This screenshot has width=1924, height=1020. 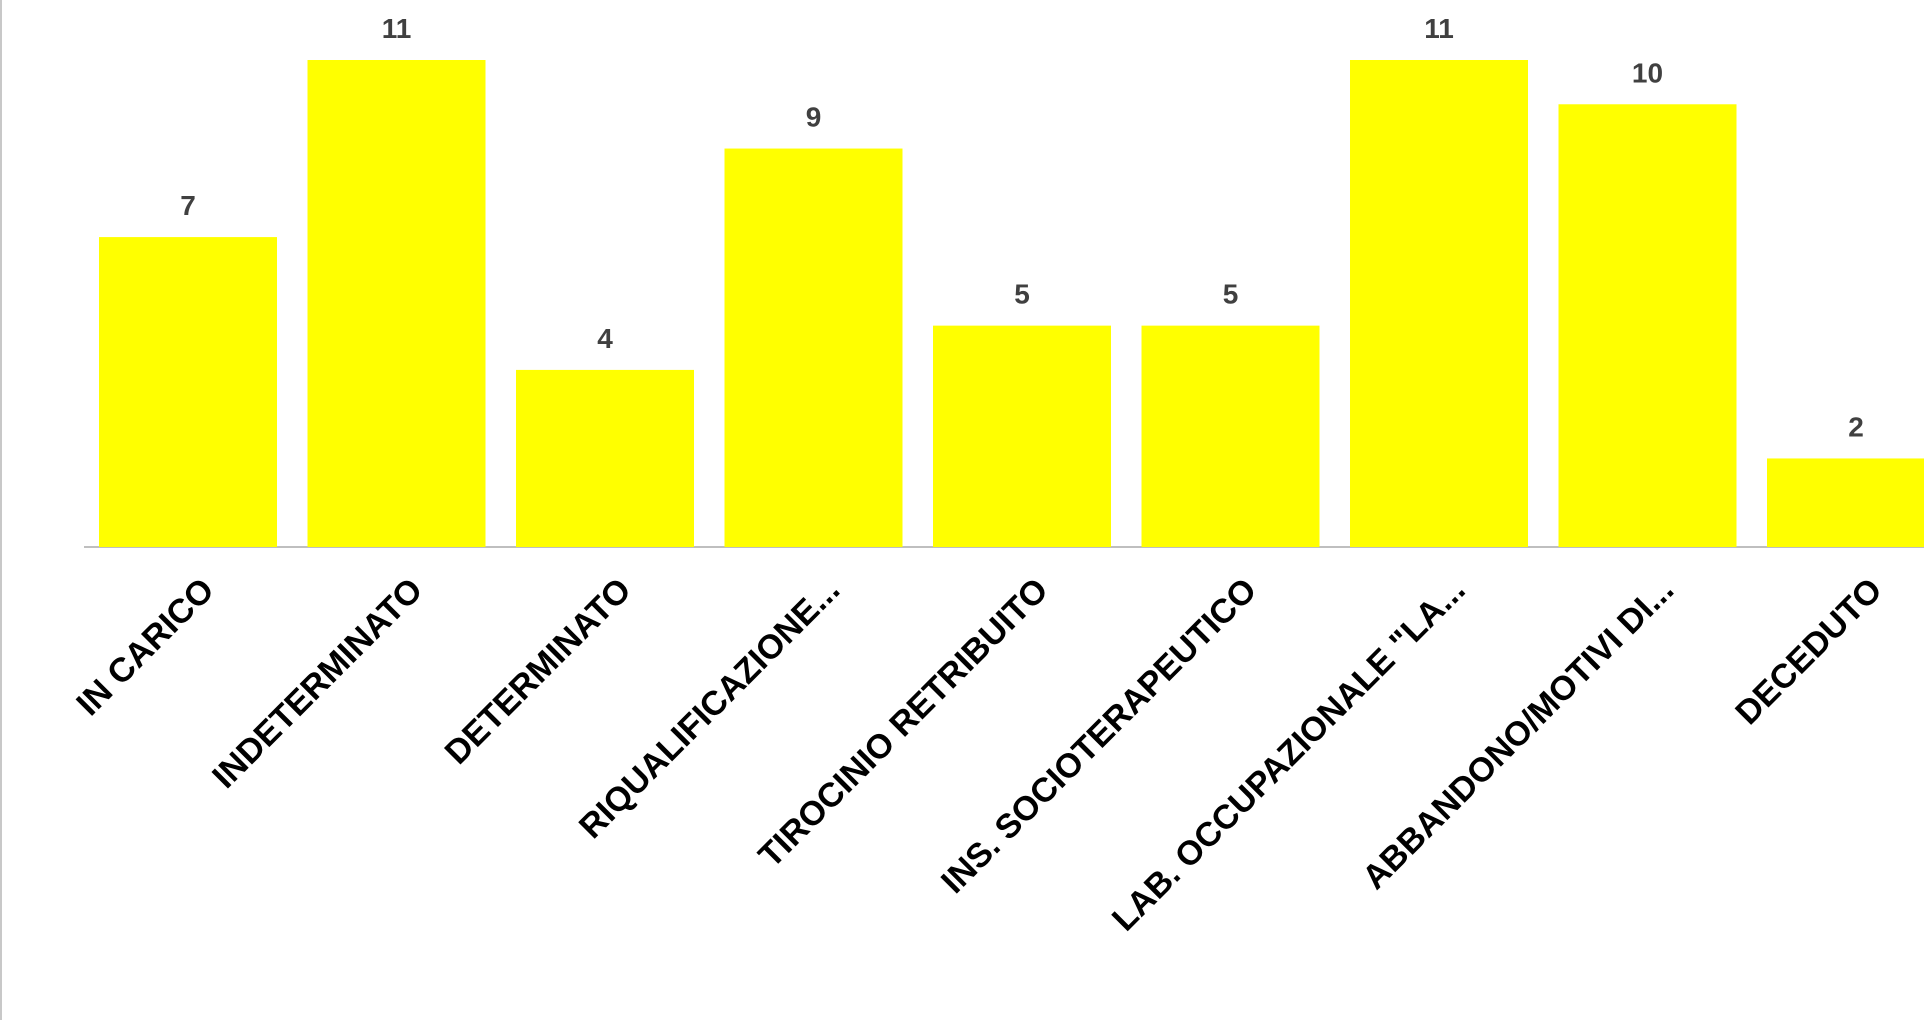 What do you see at coordinates (1022, 294) in the screenshot?
I see `value-label-5: 5` at bounding box center [1022, 294].